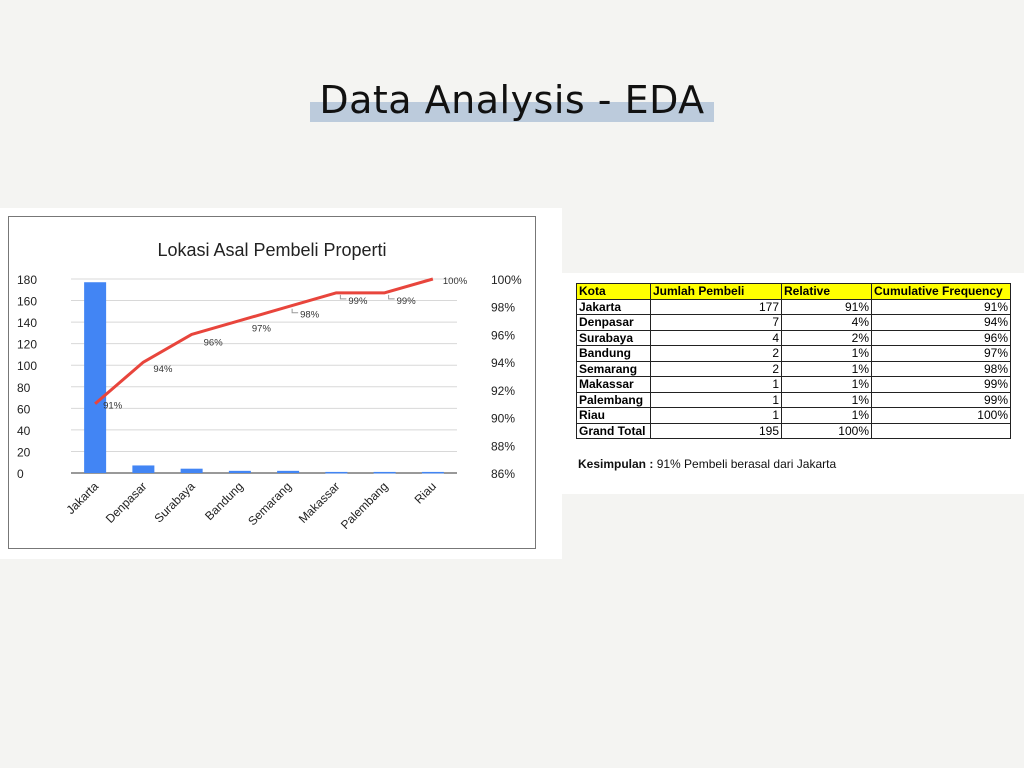 This screenshot has height=768, width=1024. Describe the element at coordinates (613, 399) in the screenshot. I see `cell-kota: Palembang` at that location.